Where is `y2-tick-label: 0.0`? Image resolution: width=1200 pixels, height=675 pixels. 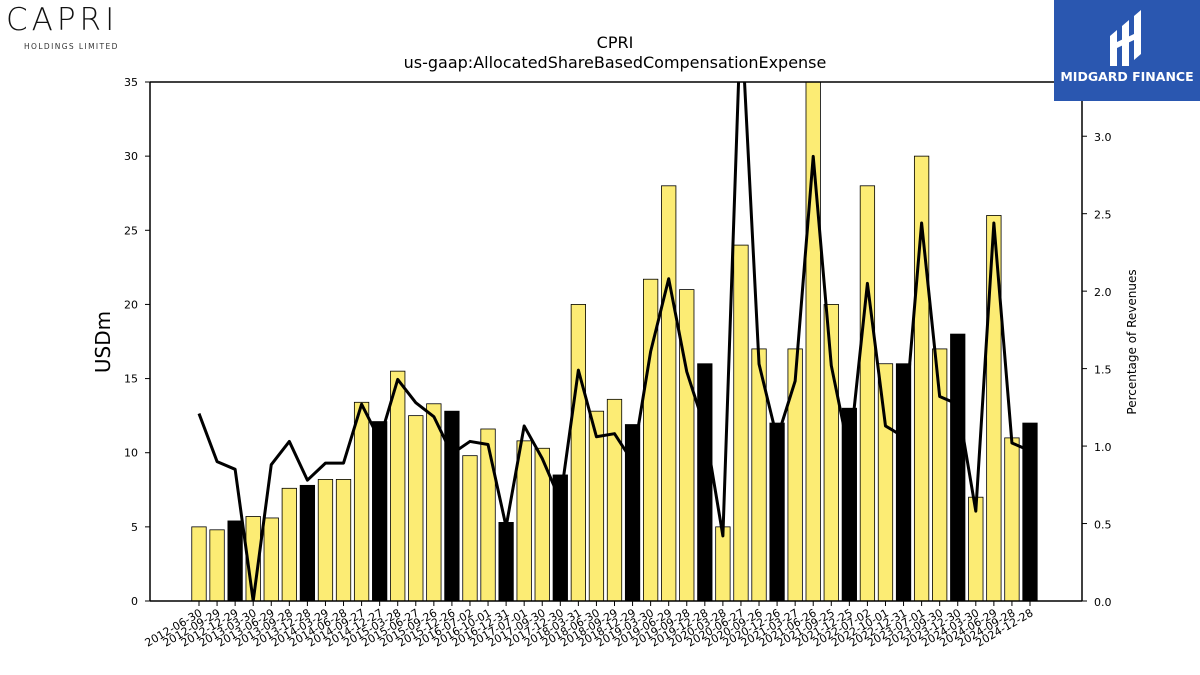
y2-tick-label: 0.0 is located at coordinates (1103, 602).